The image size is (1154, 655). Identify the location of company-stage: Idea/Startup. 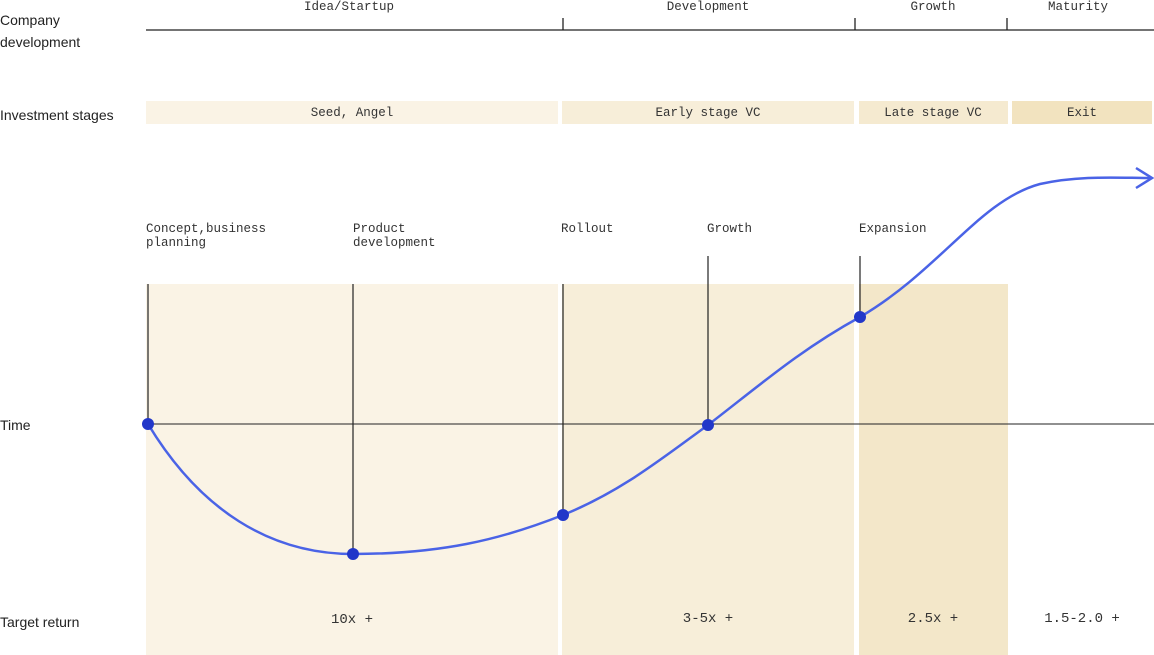
(349, 7).